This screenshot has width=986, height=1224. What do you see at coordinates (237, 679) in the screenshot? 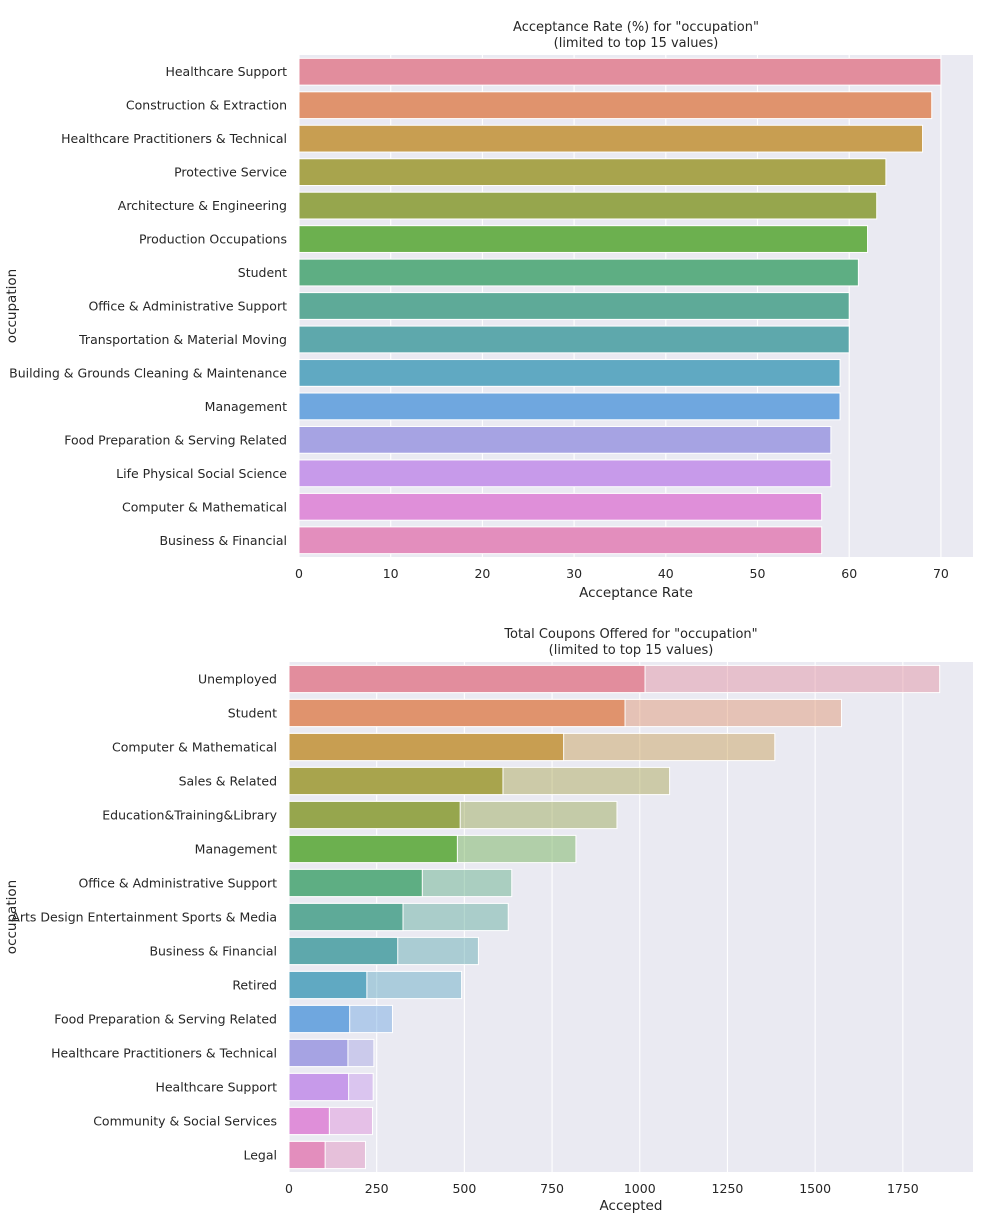
I see `y-tick-label: Unemployed` at bounding box center [237, 679].